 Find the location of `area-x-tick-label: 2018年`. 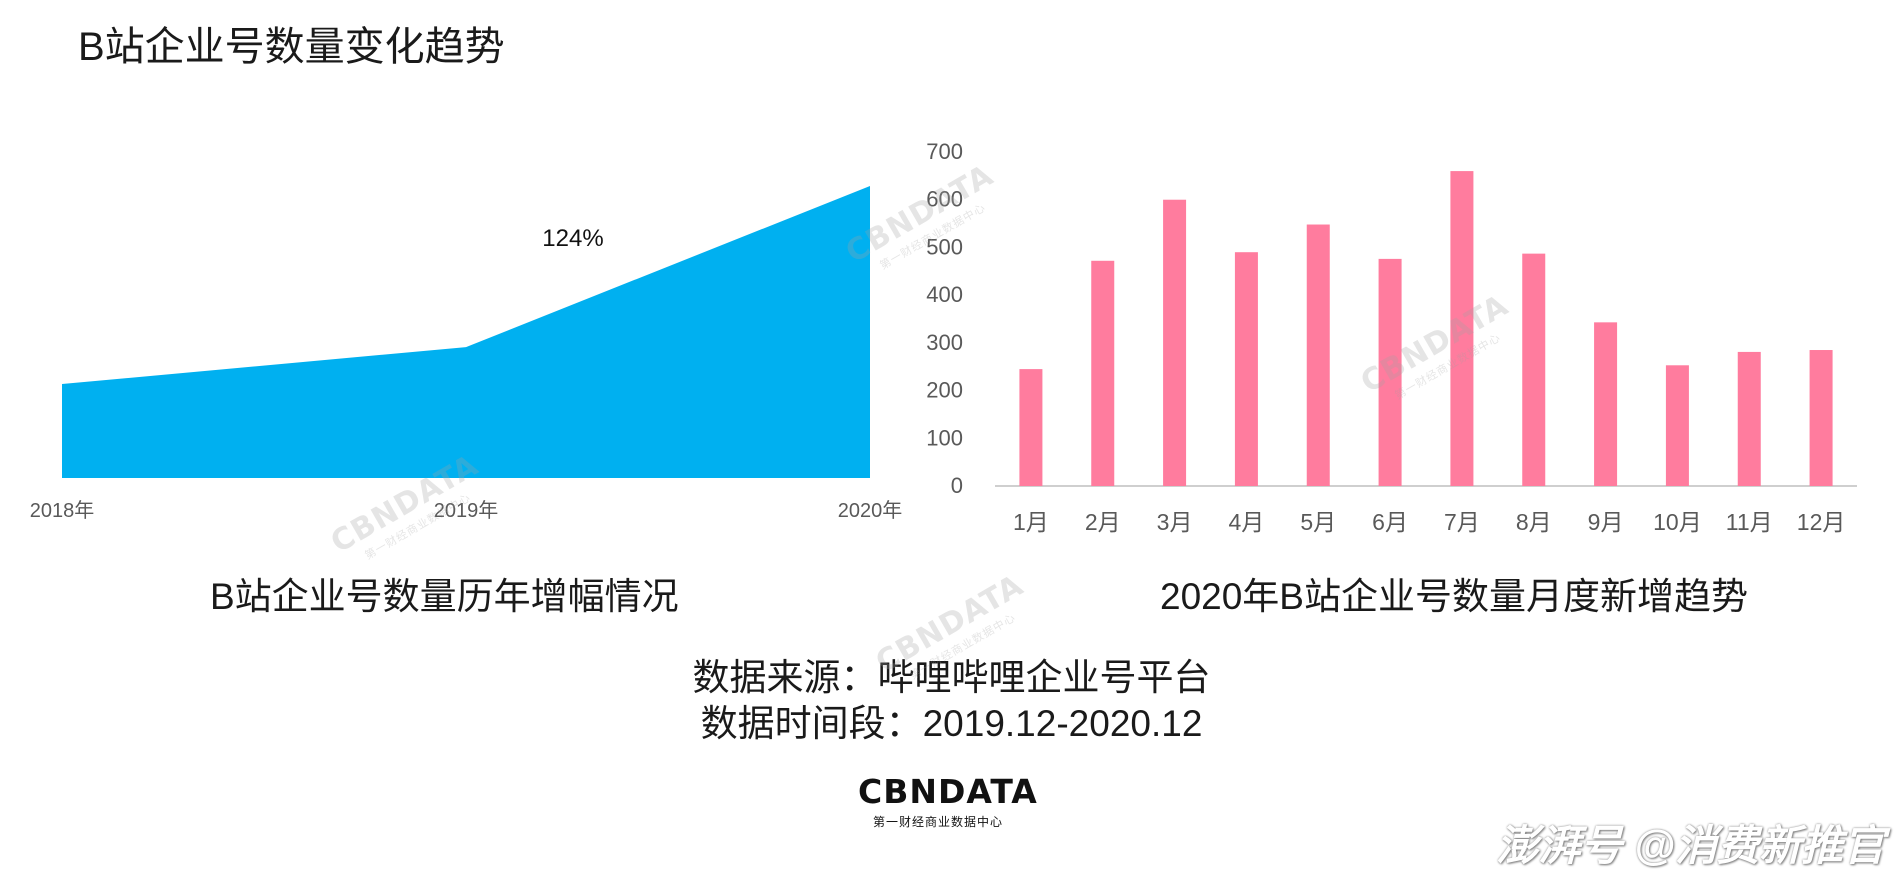

area-x-tick-label: 2018年 is located at coordinates (62, 510).